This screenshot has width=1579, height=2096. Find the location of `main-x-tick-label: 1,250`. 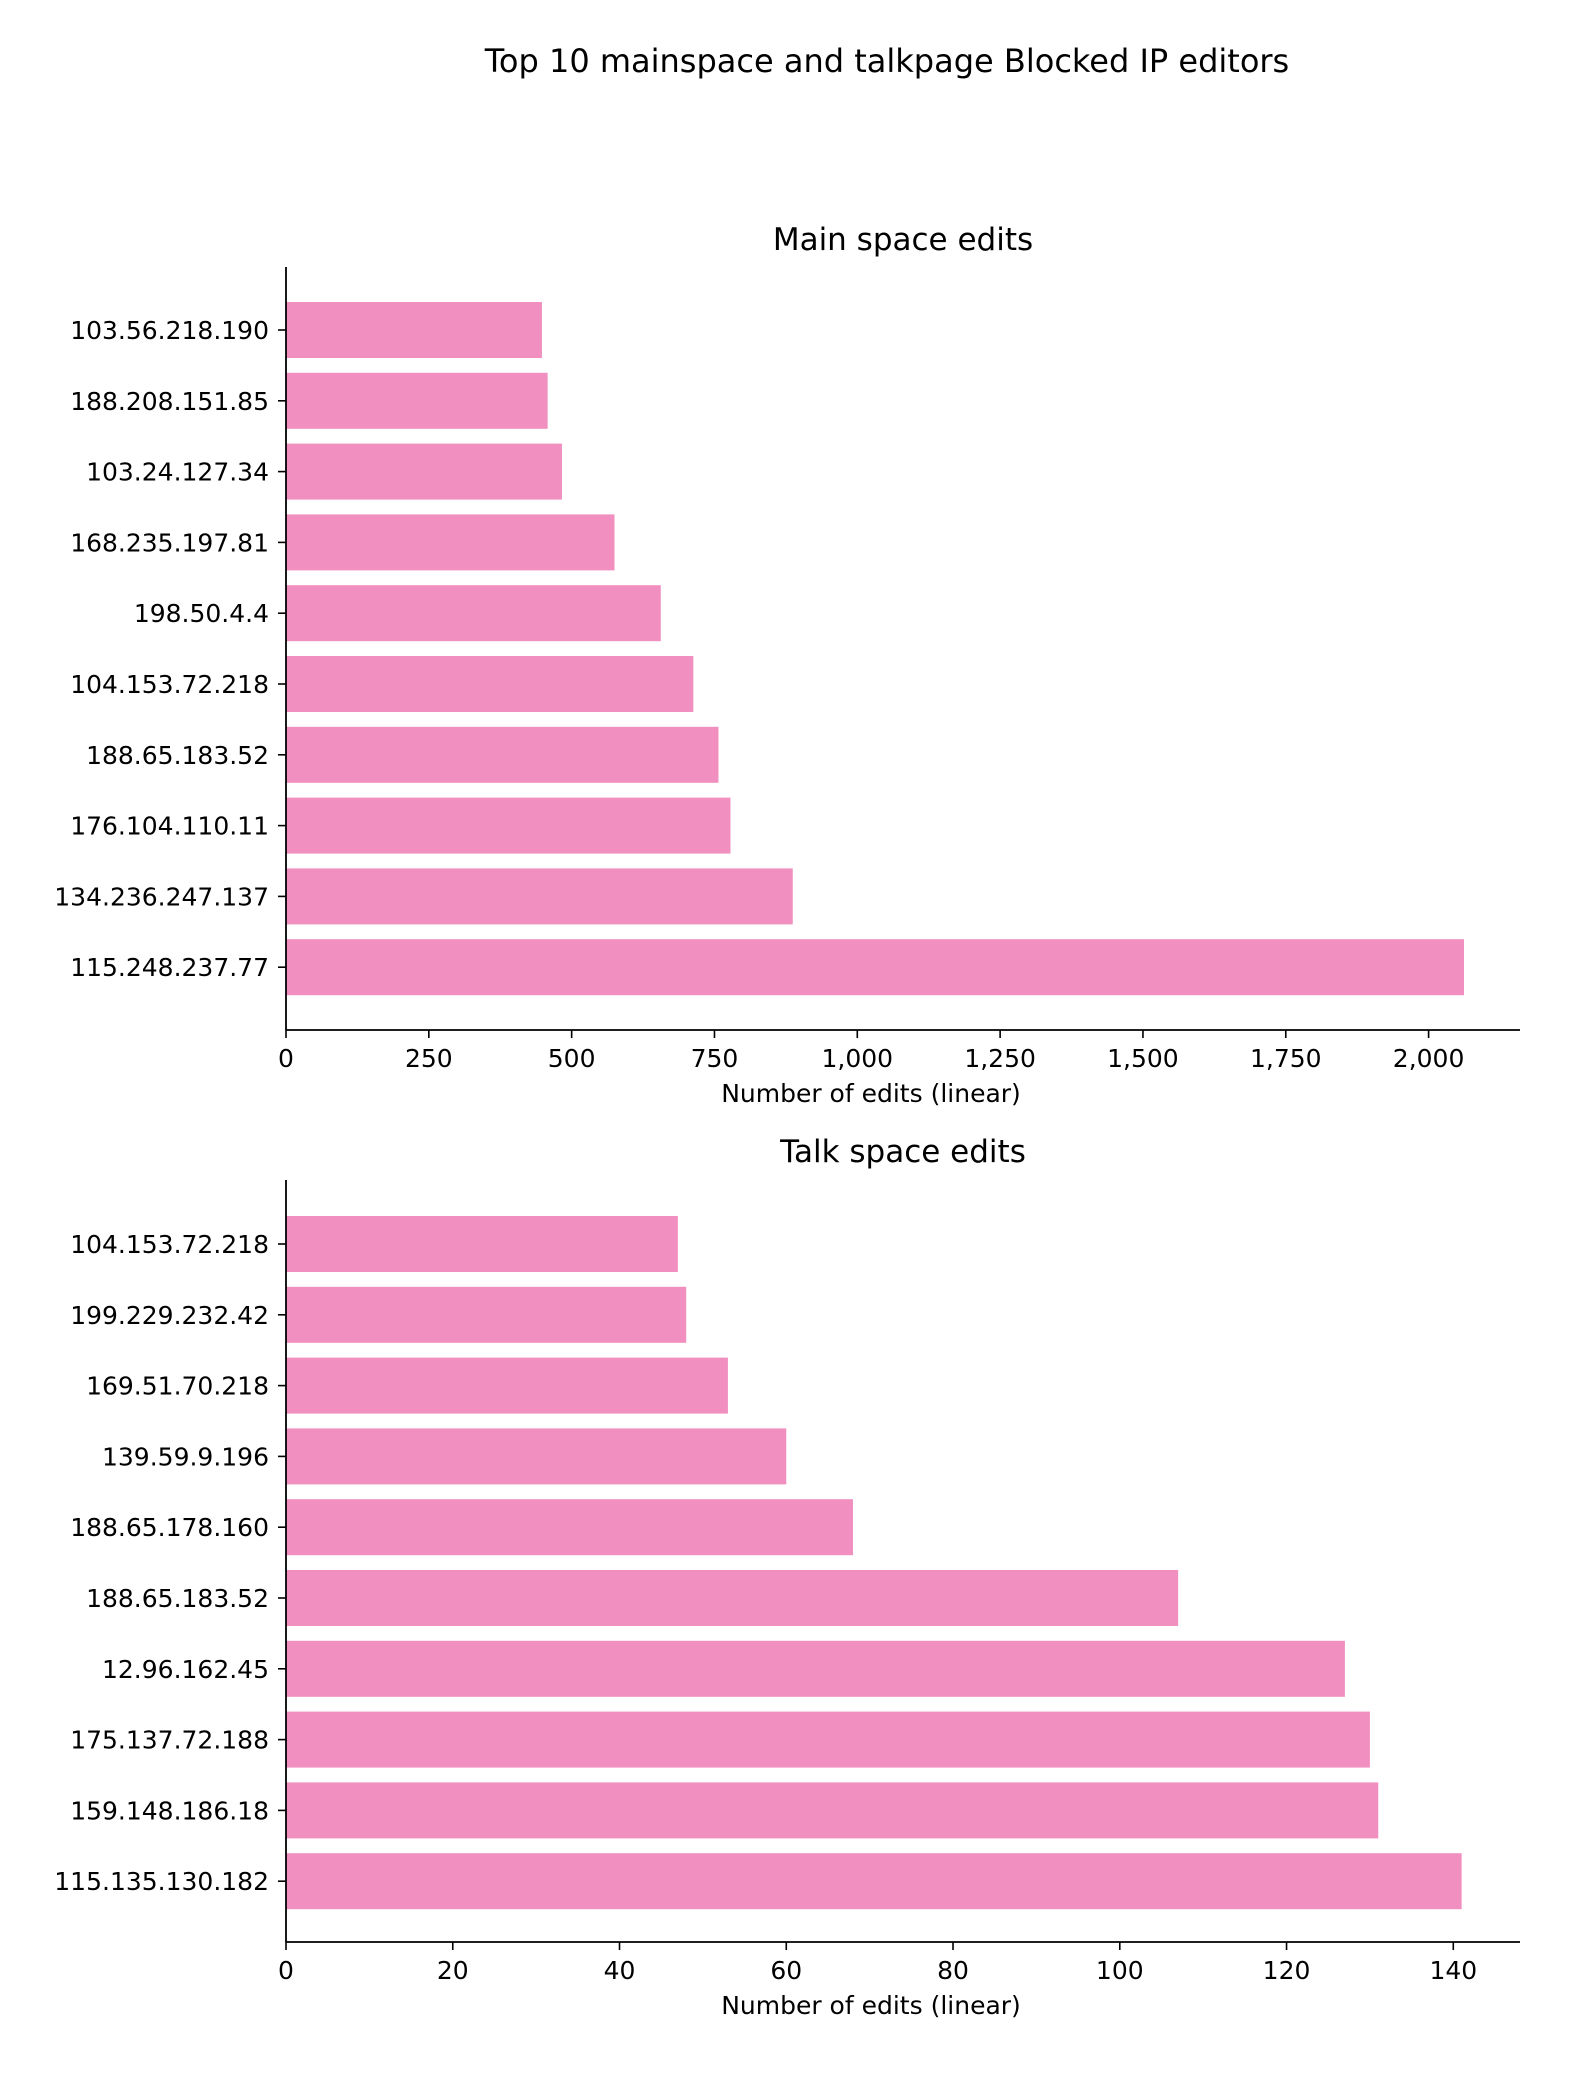

main-x-tick-label: 1,250 is located at coordinates (1000, 1058).